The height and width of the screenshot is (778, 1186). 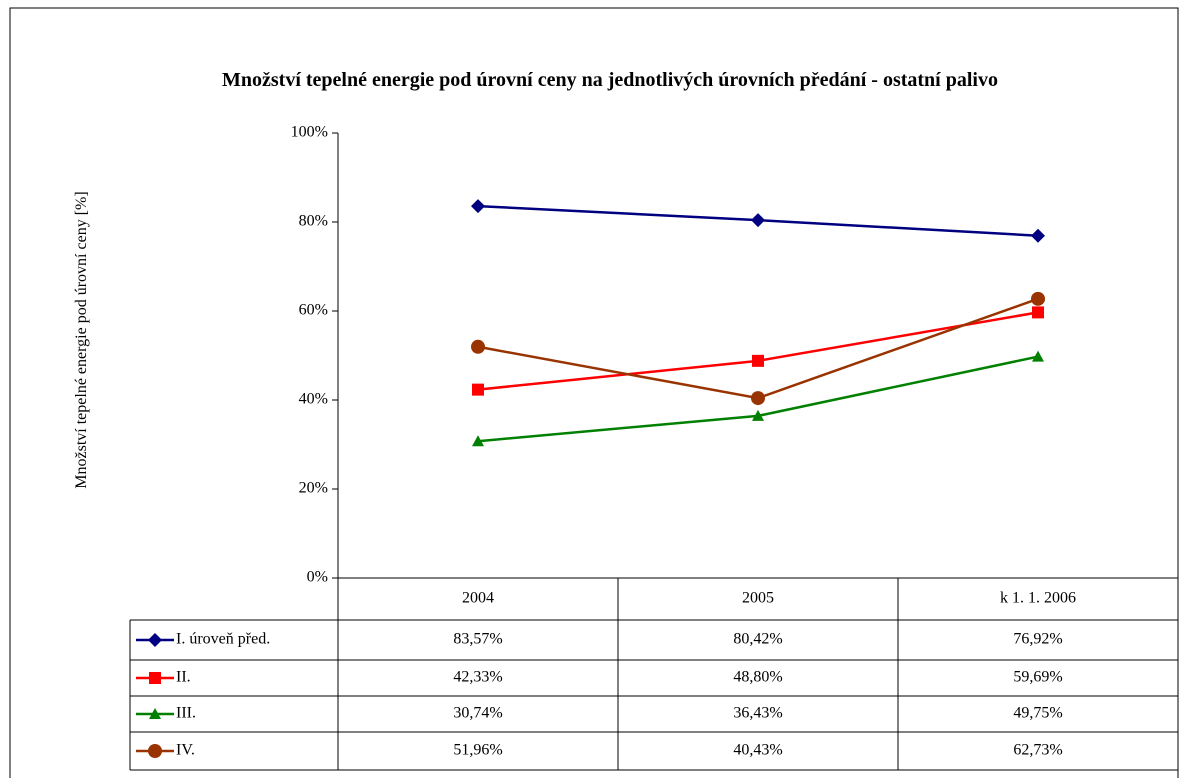 What do you see at coordinates (757, 713) in the screenshot?
I see `table-value: 36,43%` at bounding box center [757, 713].